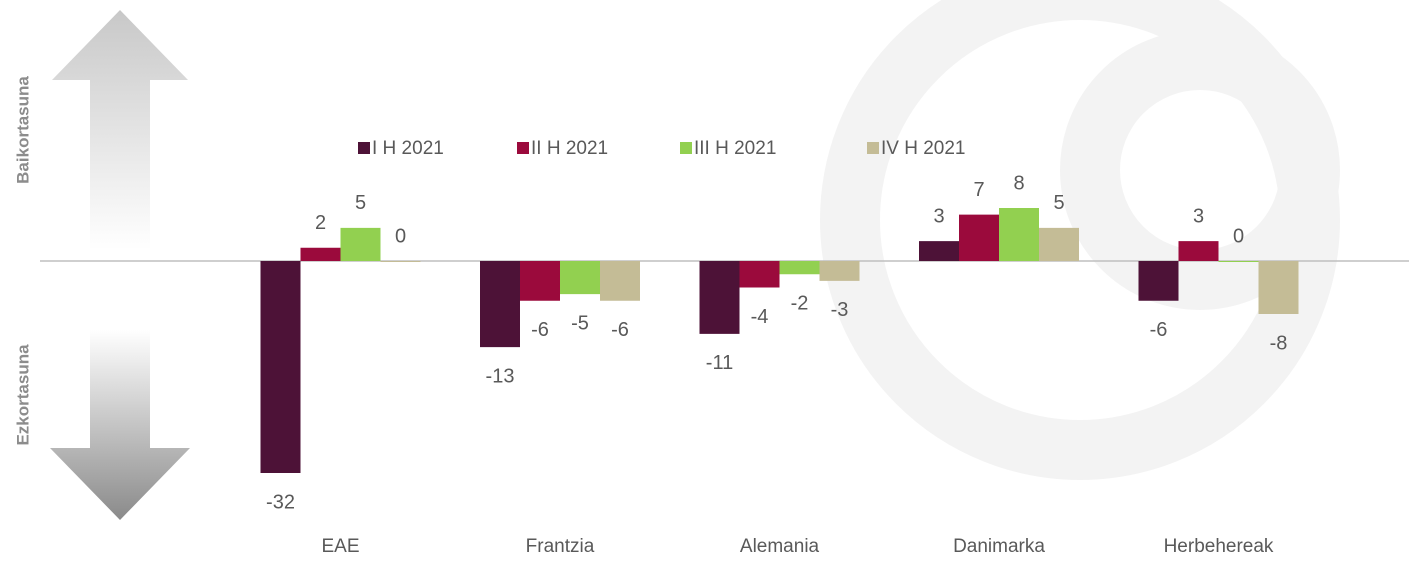 The height and width of the screenshot is (569, 1409). Describe the element at coordinates (800, 304) in the screenshot. I see `data-label: -2` at that location.